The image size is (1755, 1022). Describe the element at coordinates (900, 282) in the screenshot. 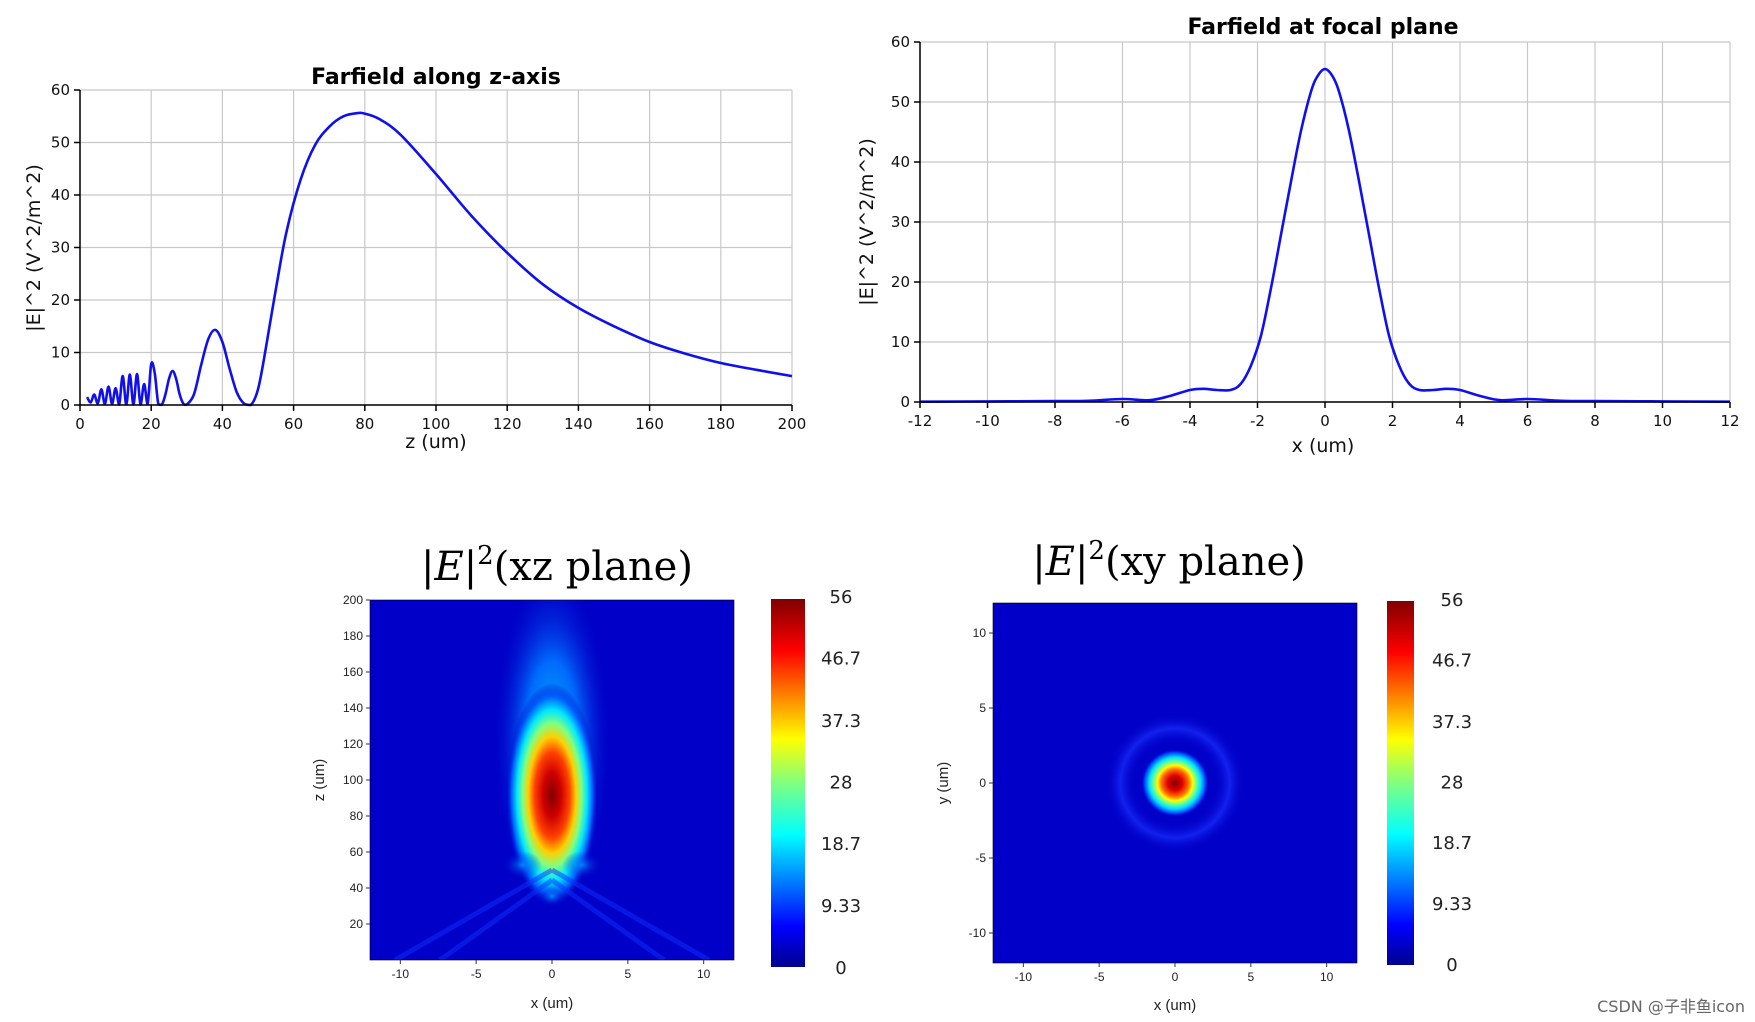

I see `chart-focal-plane-ytick-label: 20` at that location.